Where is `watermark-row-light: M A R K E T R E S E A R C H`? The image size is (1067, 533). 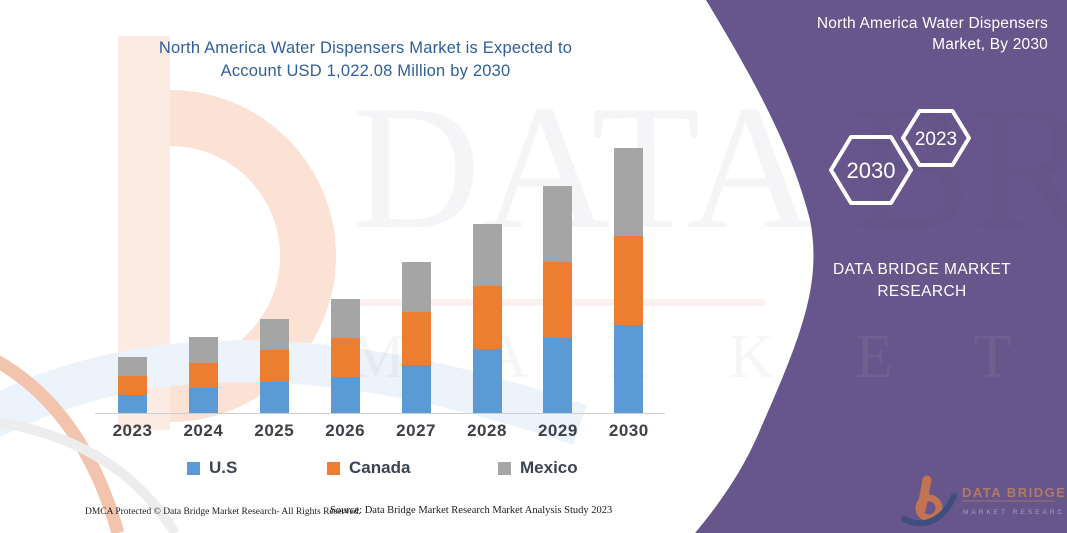
watermark-row-light: M A R K E T R E S E A R C H is located at coordinates (708, 357).